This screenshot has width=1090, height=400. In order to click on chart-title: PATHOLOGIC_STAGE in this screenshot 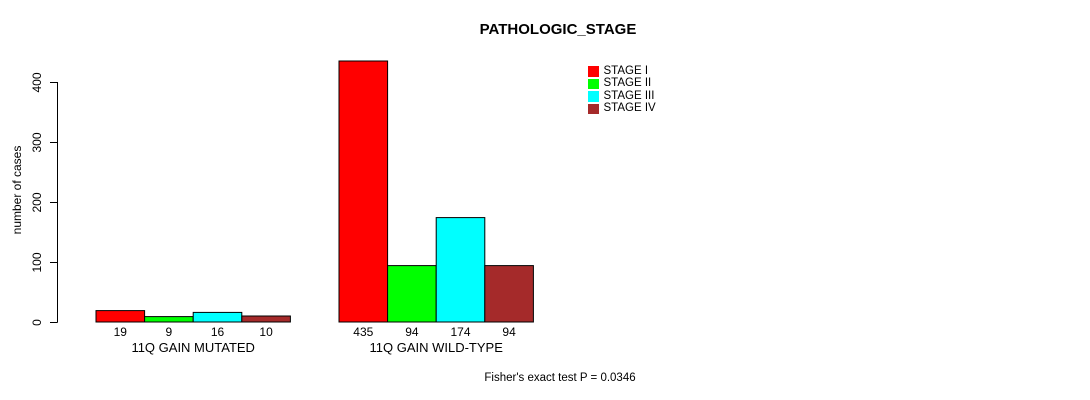, I will do `click(558, 29)`.